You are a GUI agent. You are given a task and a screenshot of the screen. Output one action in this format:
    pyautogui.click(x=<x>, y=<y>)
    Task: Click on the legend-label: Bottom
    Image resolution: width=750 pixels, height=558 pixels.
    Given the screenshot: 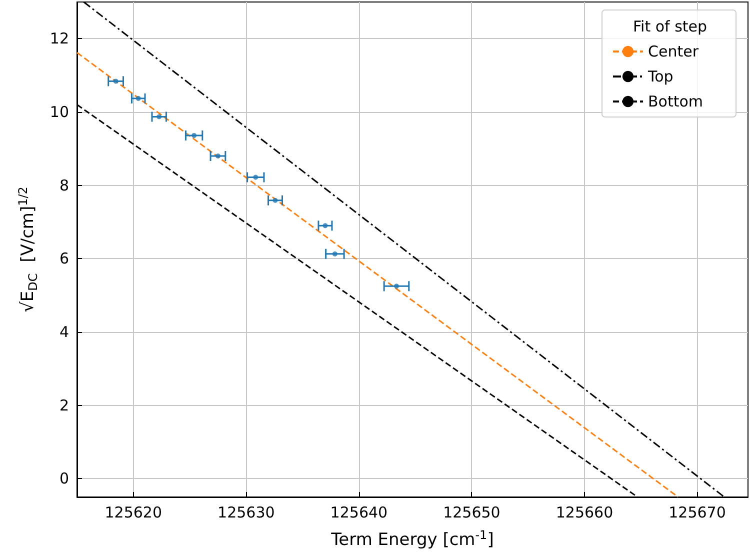 What is the action you would take?
    pyautogui.click(x=676, y=101)
    